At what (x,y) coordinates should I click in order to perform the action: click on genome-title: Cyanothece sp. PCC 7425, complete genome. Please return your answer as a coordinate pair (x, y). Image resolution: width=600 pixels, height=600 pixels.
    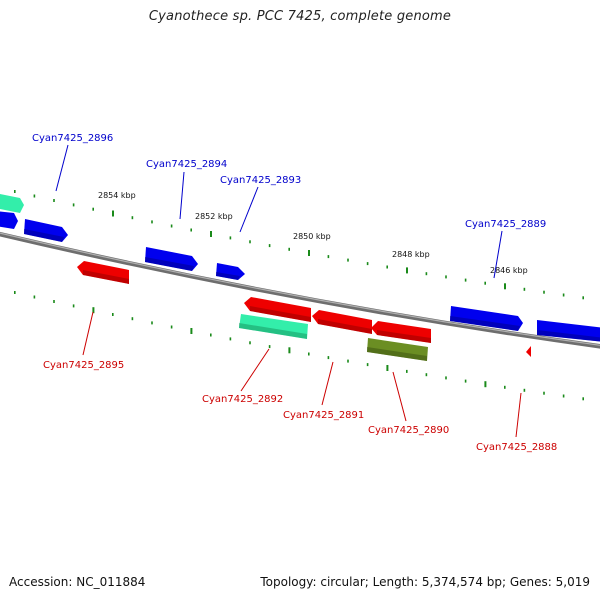
    Looking at the image, I should click on (300, 16).